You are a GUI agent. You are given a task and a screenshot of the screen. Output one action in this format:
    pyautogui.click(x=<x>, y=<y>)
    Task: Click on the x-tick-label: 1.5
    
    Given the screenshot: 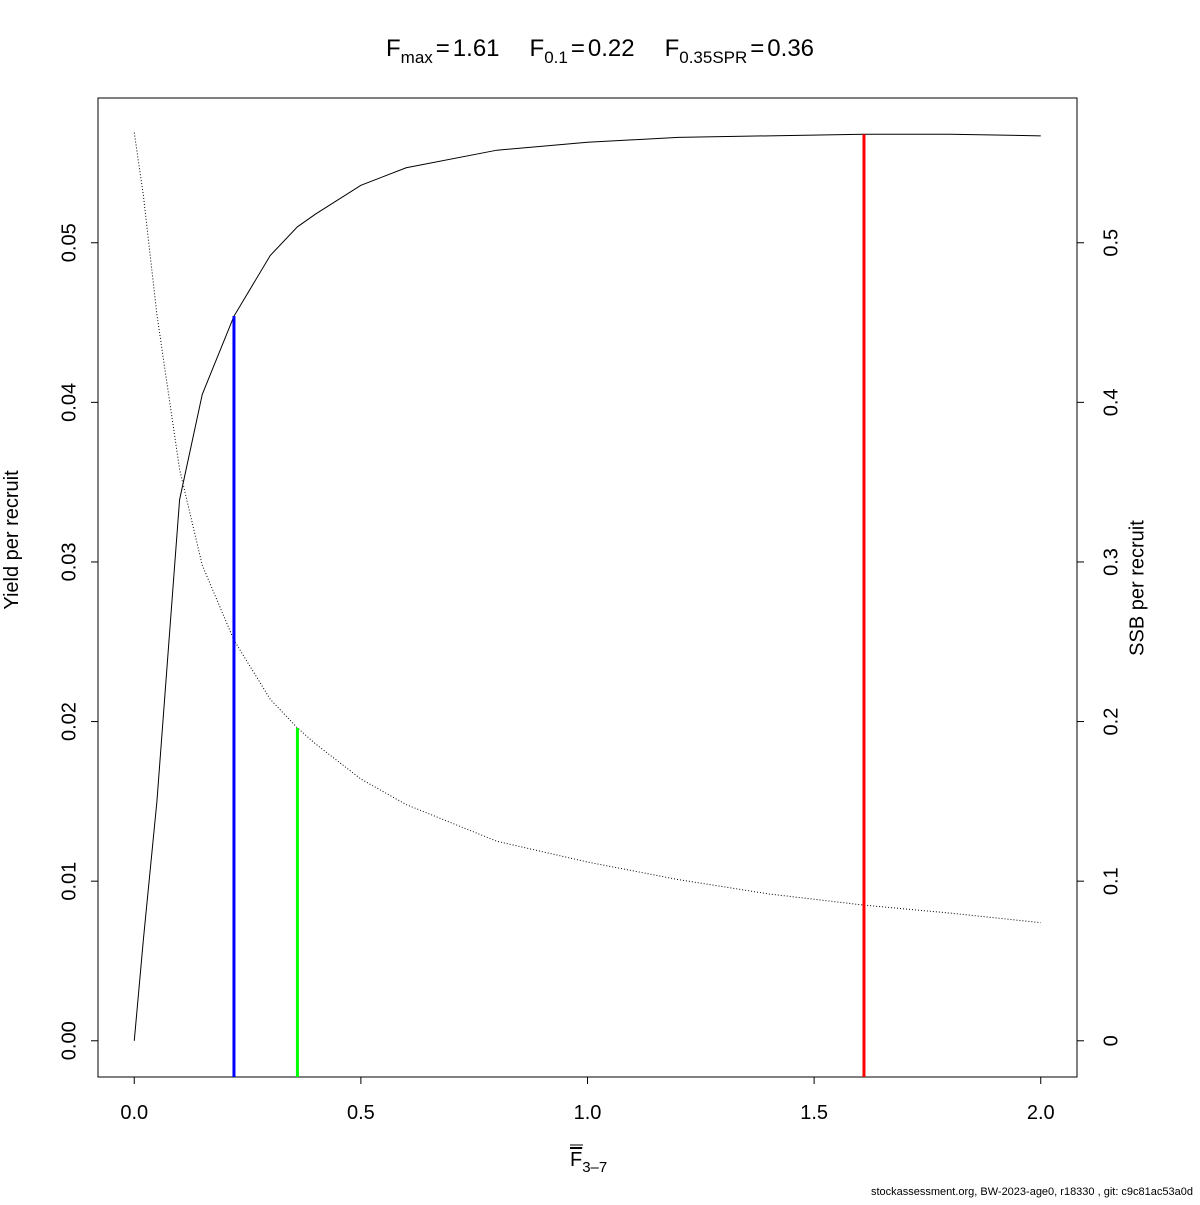 What is the action you would take?
    pyautogui.click(x=814, y=1113)
    